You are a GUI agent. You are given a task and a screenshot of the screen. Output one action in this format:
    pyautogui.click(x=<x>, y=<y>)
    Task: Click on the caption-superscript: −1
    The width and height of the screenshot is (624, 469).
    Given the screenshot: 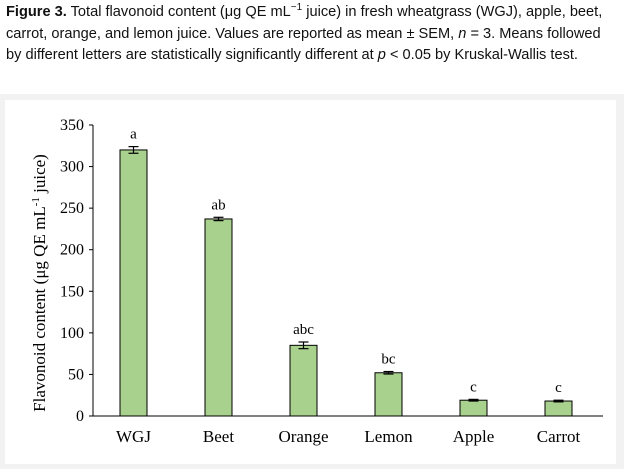 What is the action you would take?
    pyautogui.click(x=296, y=8)
    